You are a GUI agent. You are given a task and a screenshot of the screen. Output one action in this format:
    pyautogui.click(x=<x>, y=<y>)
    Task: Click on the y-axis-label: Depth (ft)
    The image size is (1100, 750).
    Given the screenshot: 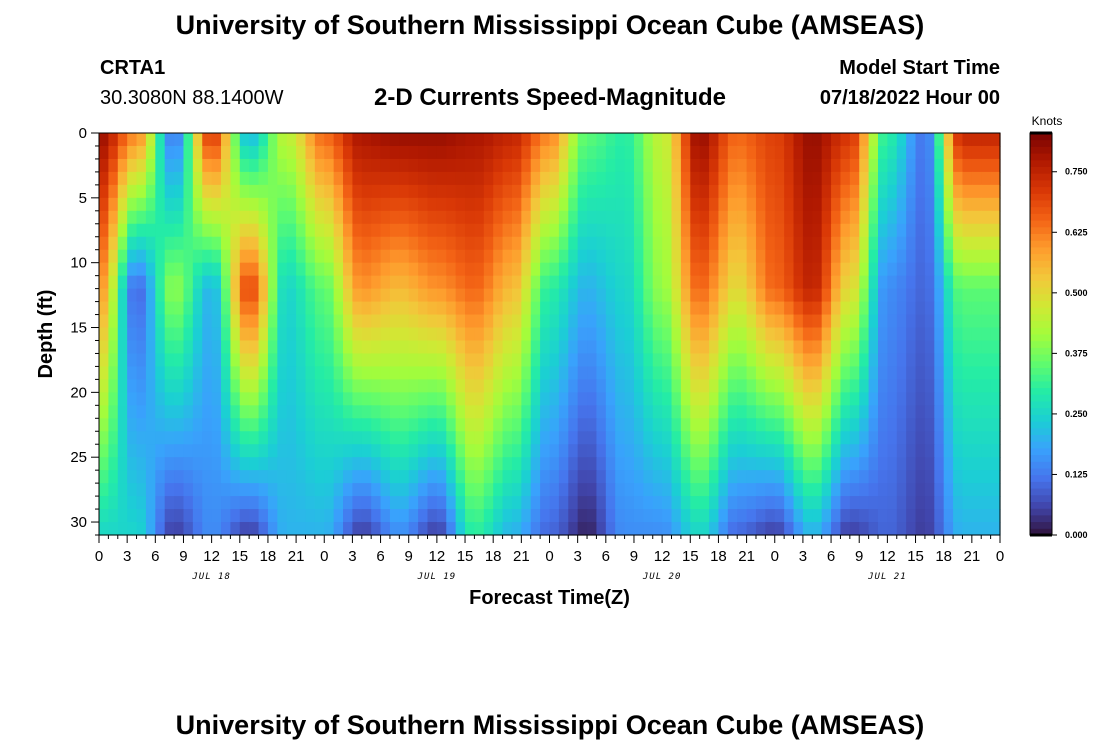 What is the action you would take?
    pyautogui.click(x=46, y=334)
    